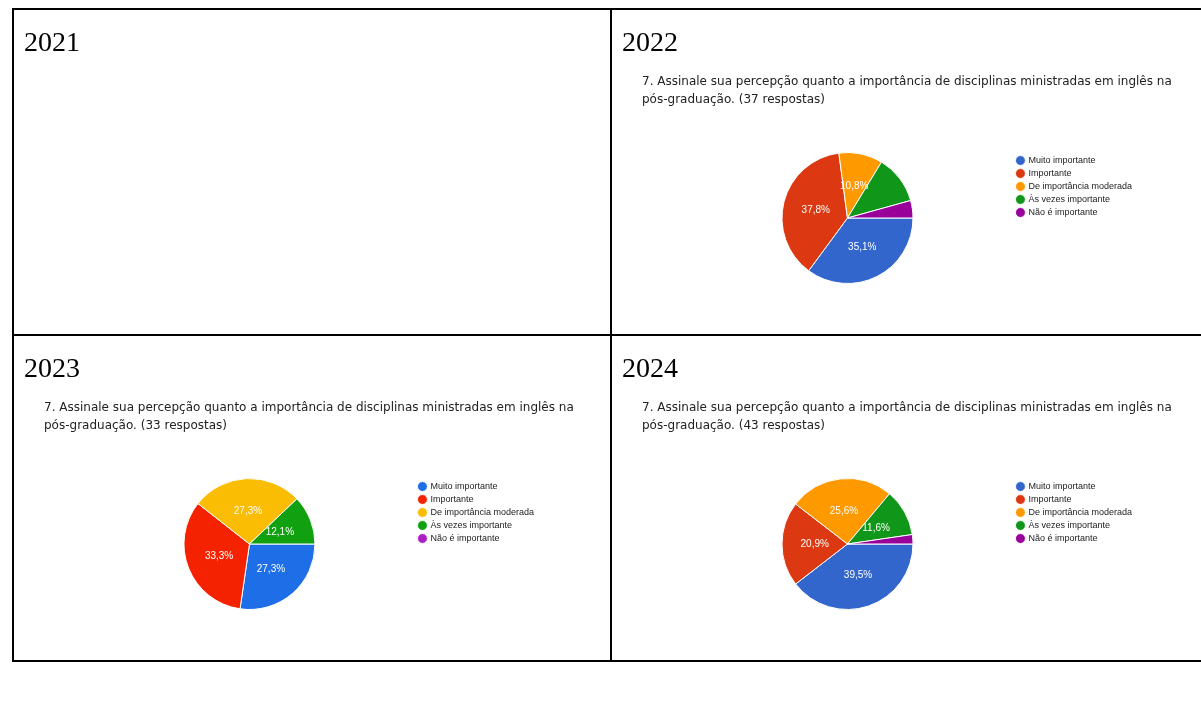 The image size is (1201, 704). Describe the element at coordinates (844, 511) in the screenshot. I see `data-label: 25,6%` at that location.